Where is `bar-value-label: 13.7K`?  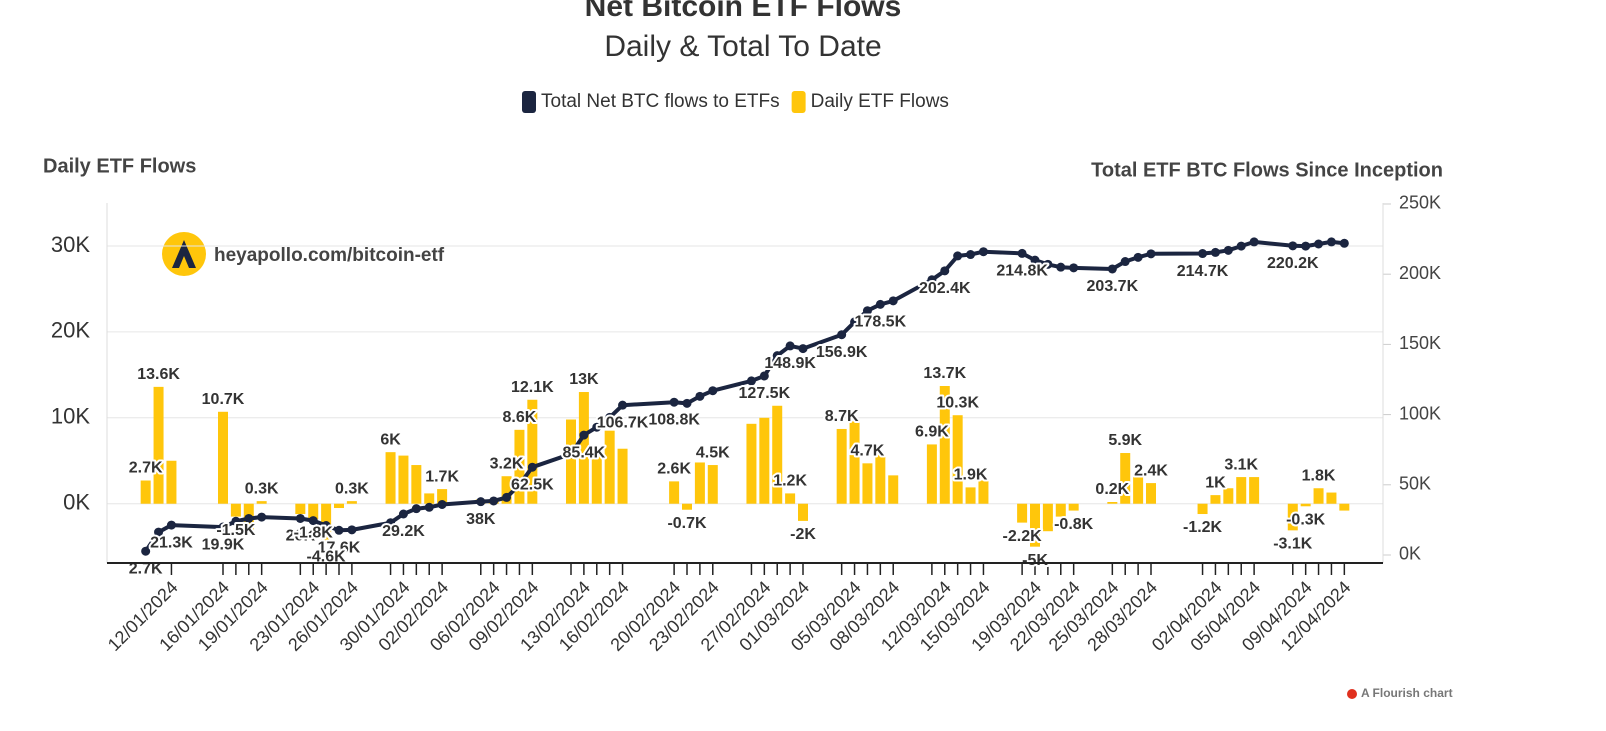
bar-value-label: 13.7K is located at coordinates (944, 373).